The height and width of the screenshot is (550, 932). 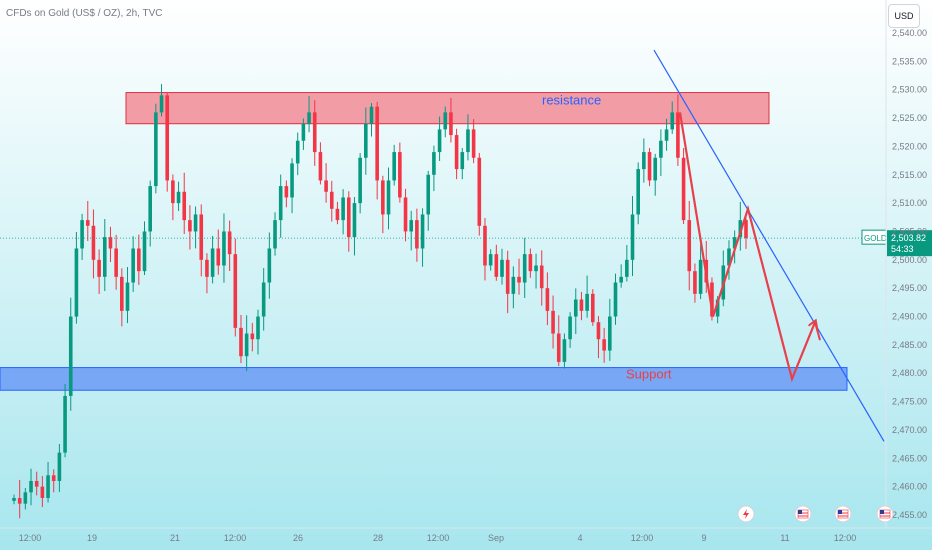 I want to click on y-tick-label: 2,475.00, so click(x=909, y=402).